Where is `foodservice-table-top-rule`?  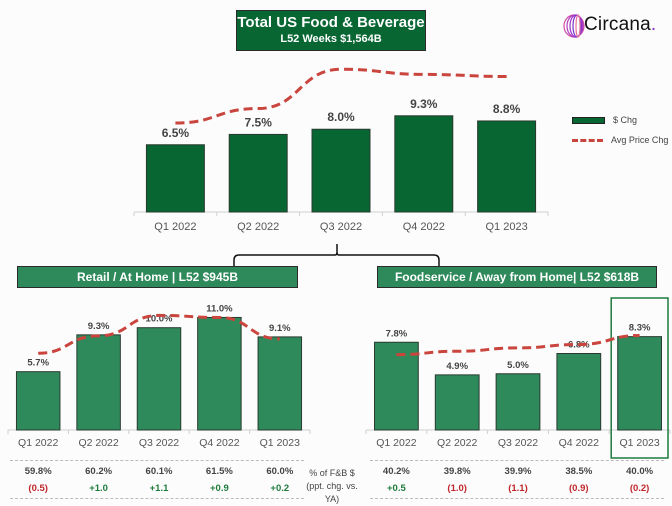
foodservice-table-top-rule is located at coordinates (517, 460).